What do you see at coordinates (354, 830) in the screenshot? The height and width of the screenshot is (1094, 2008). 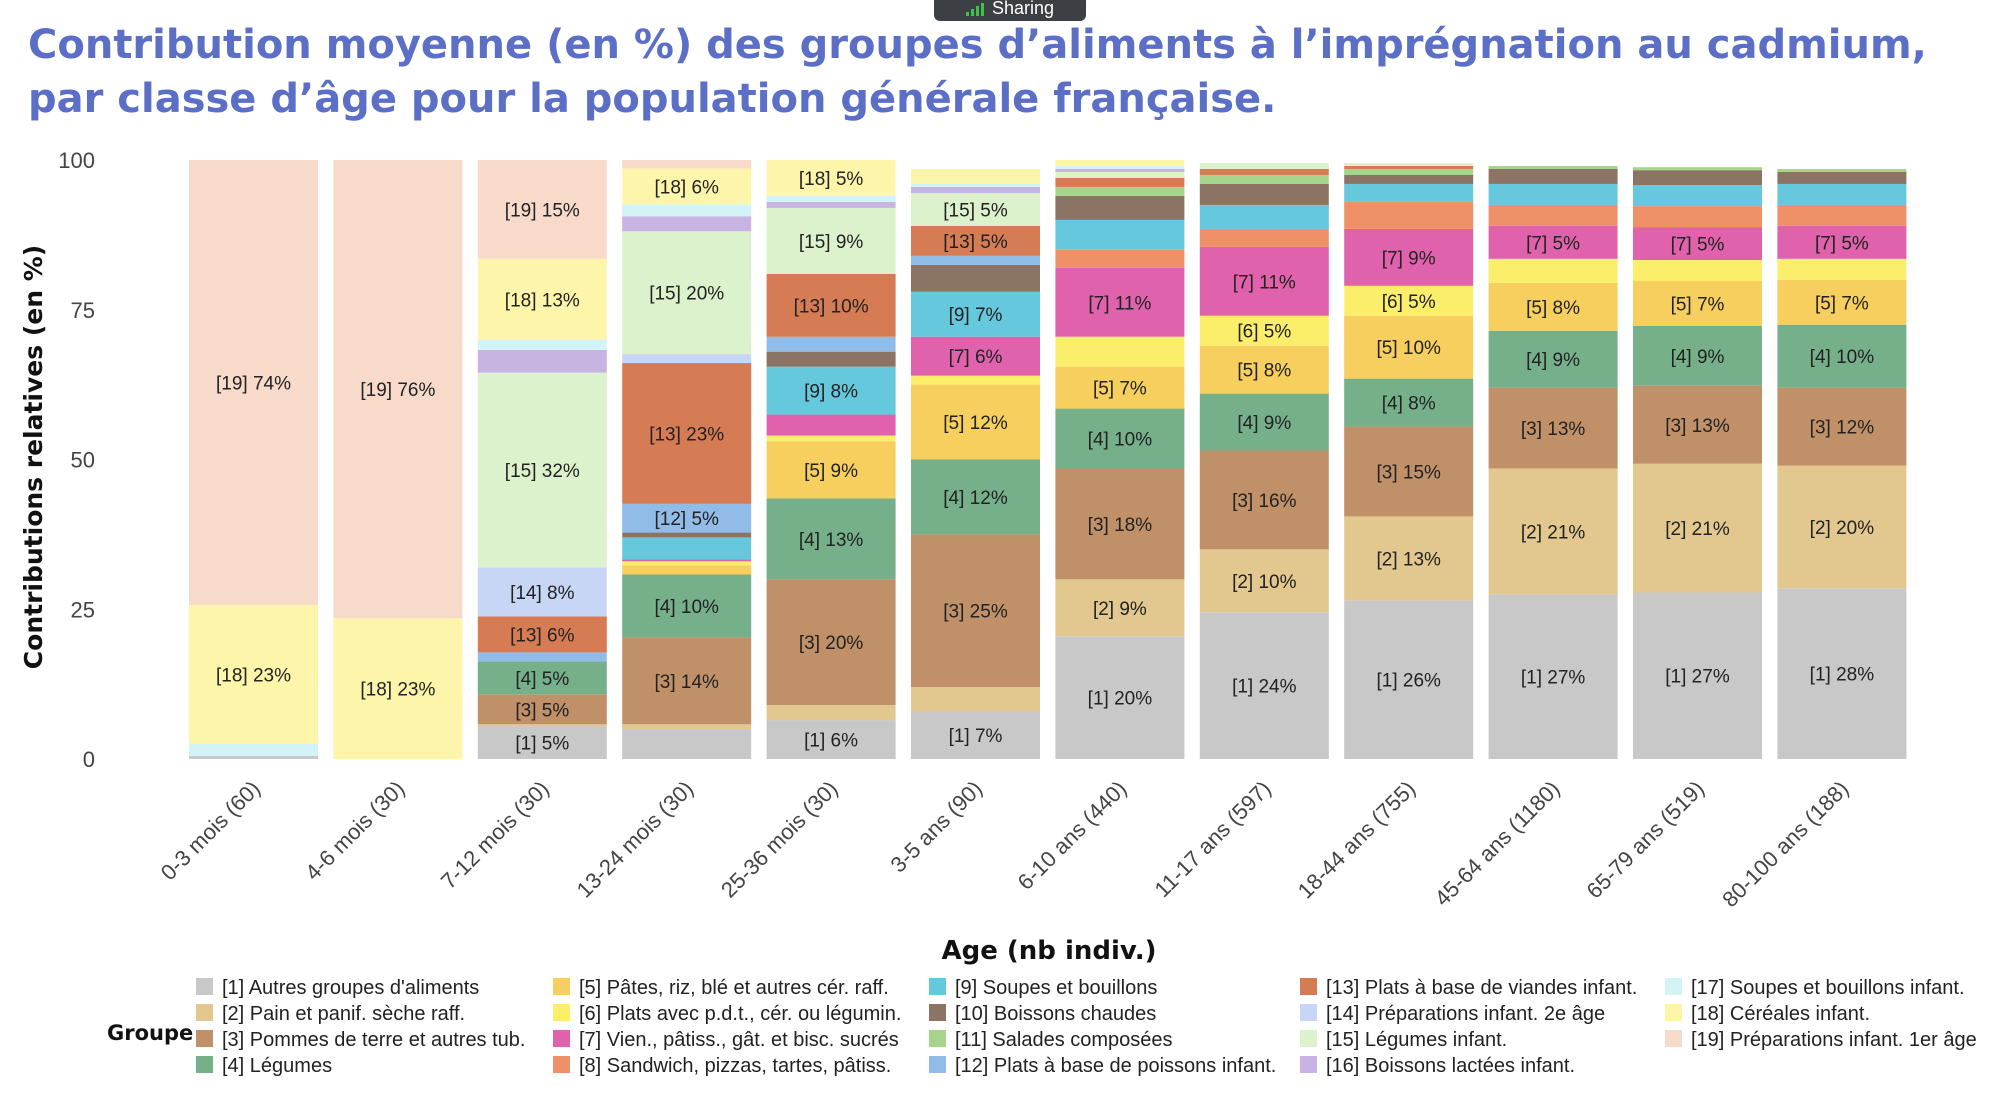 I see `x-tick-label: 4-6 mois (30)` at bounding box center [354, 830].